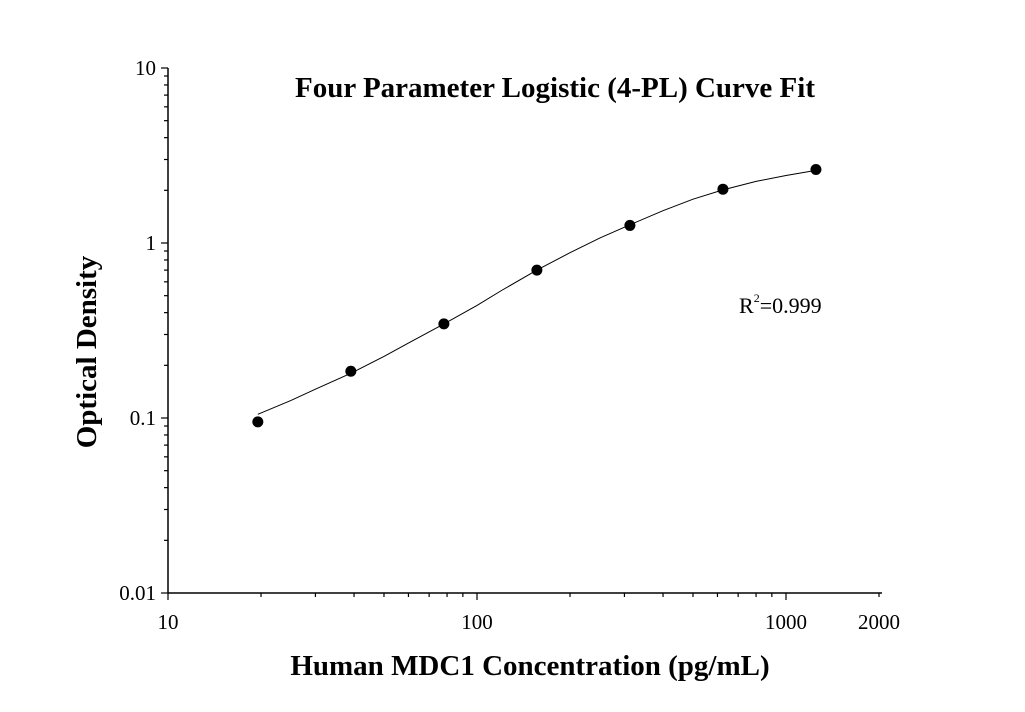  Describe the element at coordinates (145, 68) in the screenshot. I see `y-tick-label: 10` at that location.